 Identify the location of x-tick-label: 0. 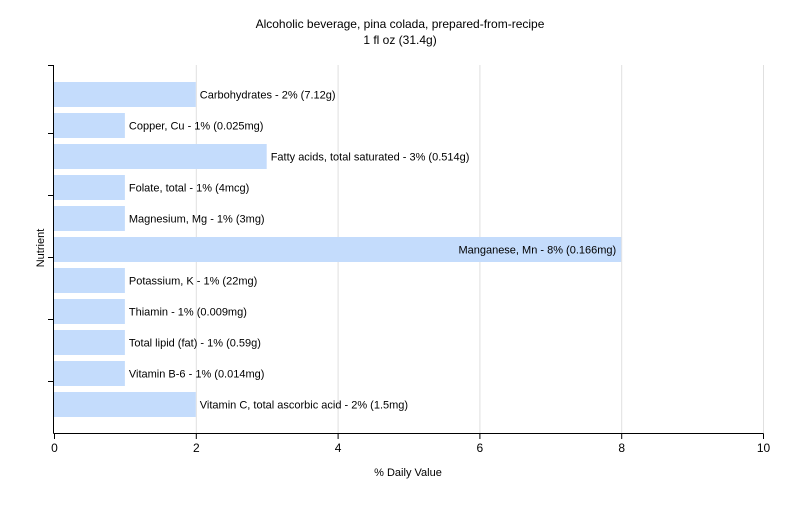
(54, 448).